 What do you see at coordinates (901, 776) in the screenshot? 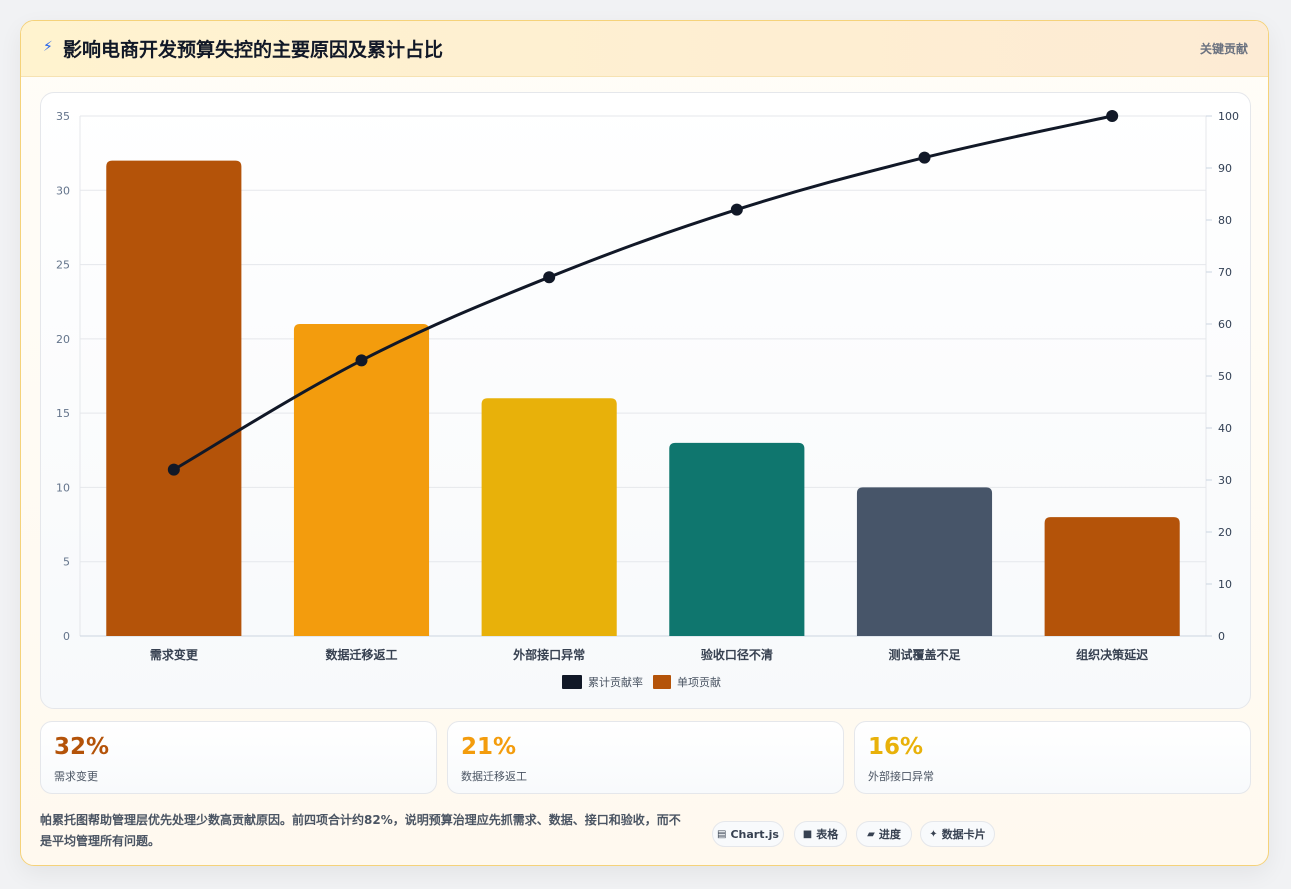
I see `stat-label: 外部接口异常` at bounding box center [901, 776].